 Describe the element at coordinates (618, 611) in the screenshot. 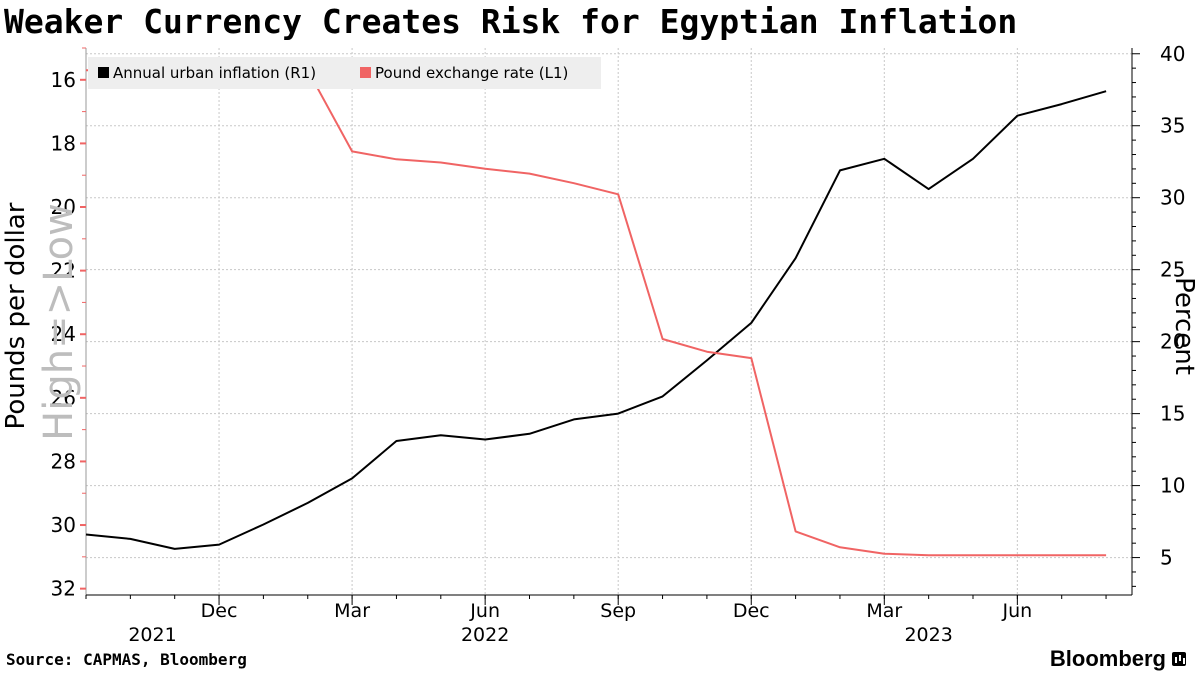

I see `x-tick-label: Sep` at that location.